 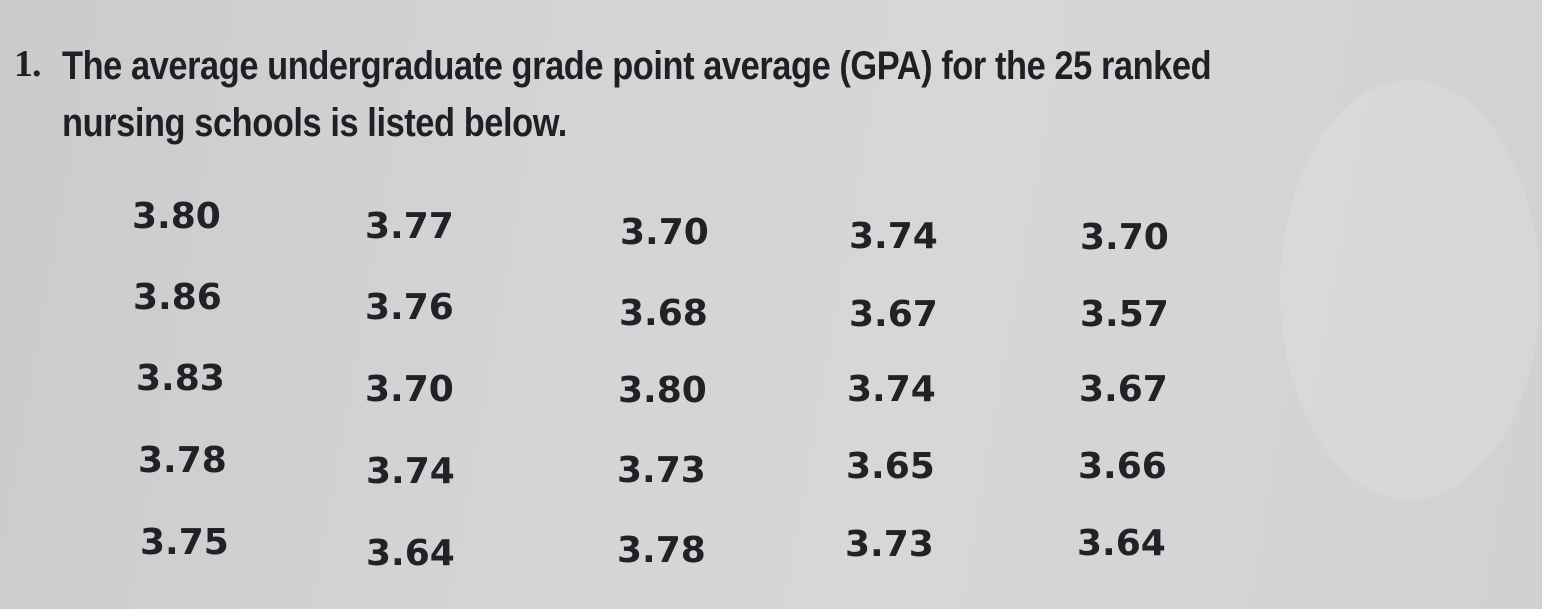 I want to click on gpa-cell-r3-c3: 3.80, so click(x=662, y=390).